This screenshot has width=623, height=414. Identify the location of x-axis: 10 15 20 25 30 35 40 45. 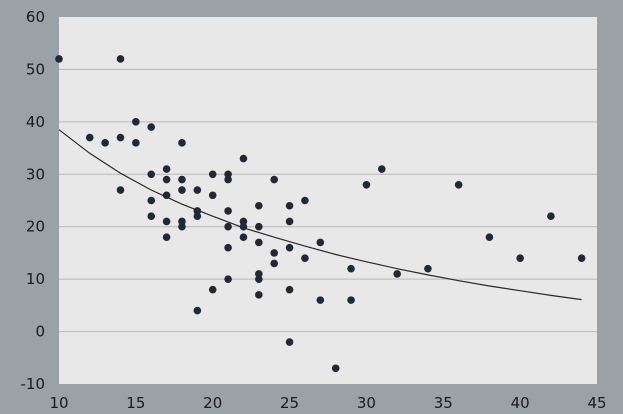
(327, 403).